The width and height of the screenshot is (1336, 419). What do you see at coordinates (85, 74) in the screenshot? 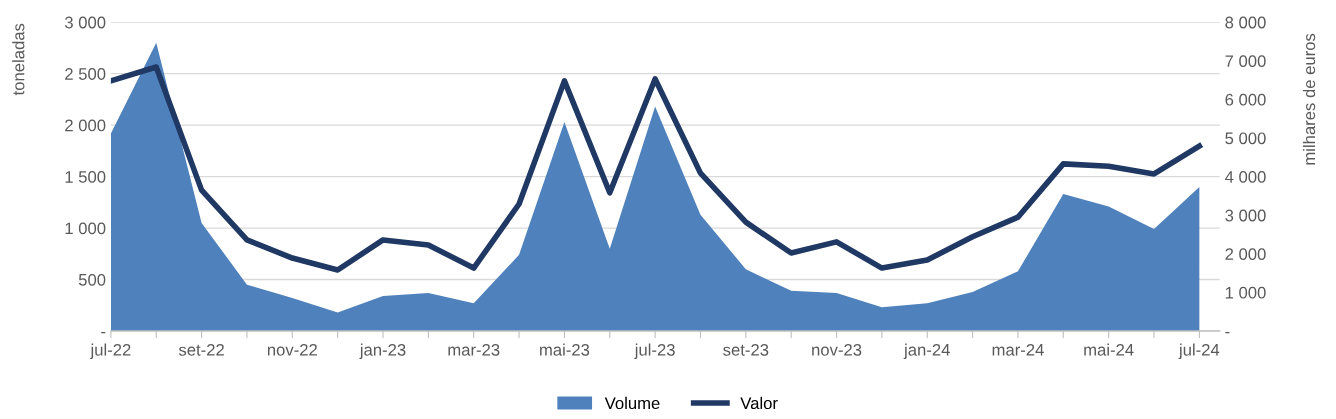
I see `y-tick-label: 2 500` at bounding box center [85, 74].